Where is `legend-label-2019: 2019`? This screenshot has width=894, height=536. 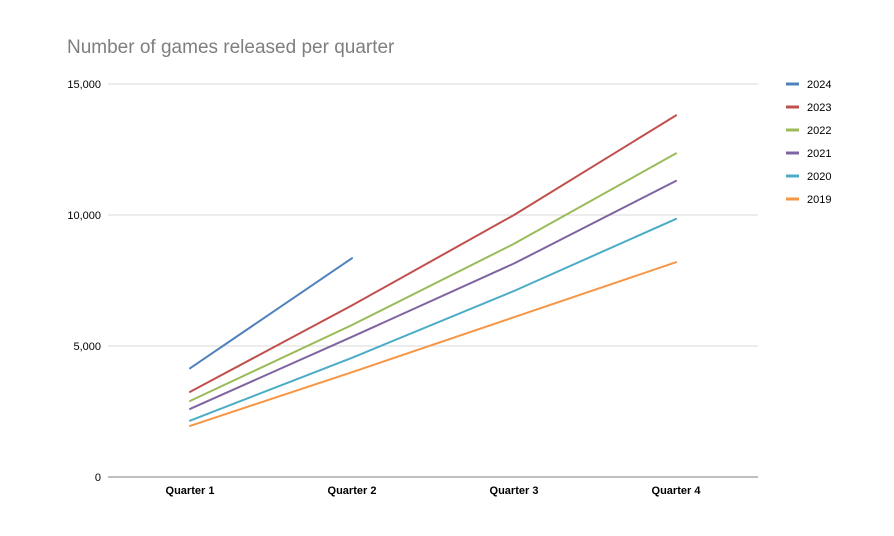
legend-label-2019: 2019 is located at coordinates (819, 200).